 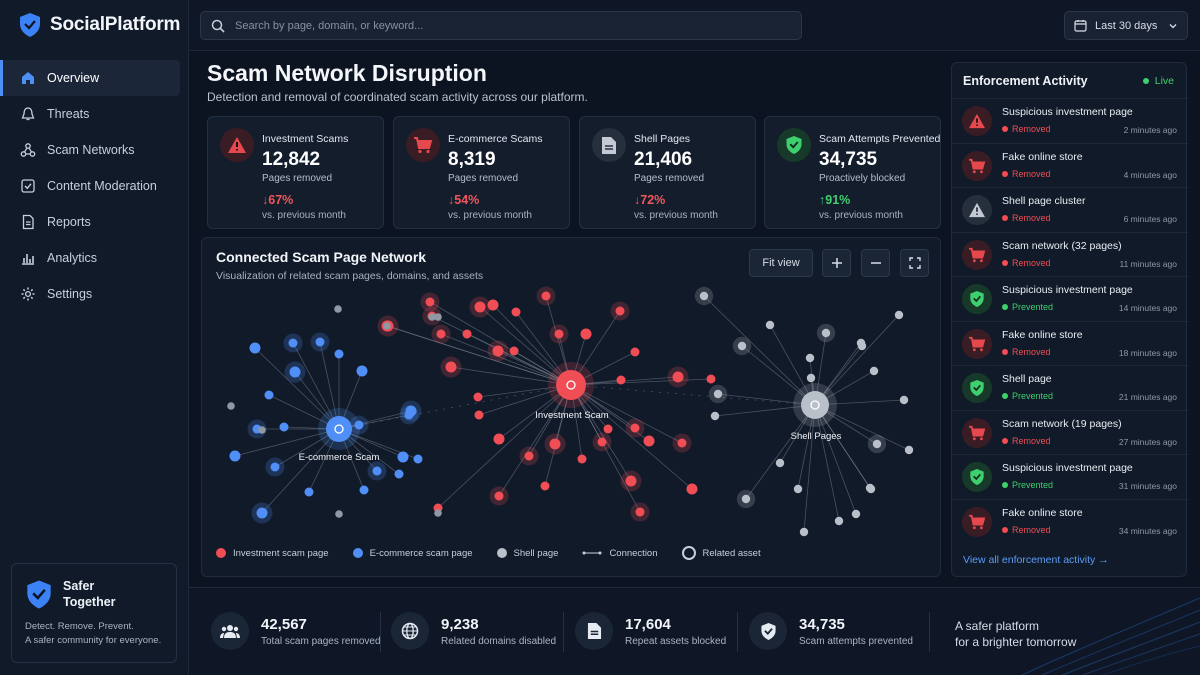 I want to click on gear-icon, so click(x=28, y=294).